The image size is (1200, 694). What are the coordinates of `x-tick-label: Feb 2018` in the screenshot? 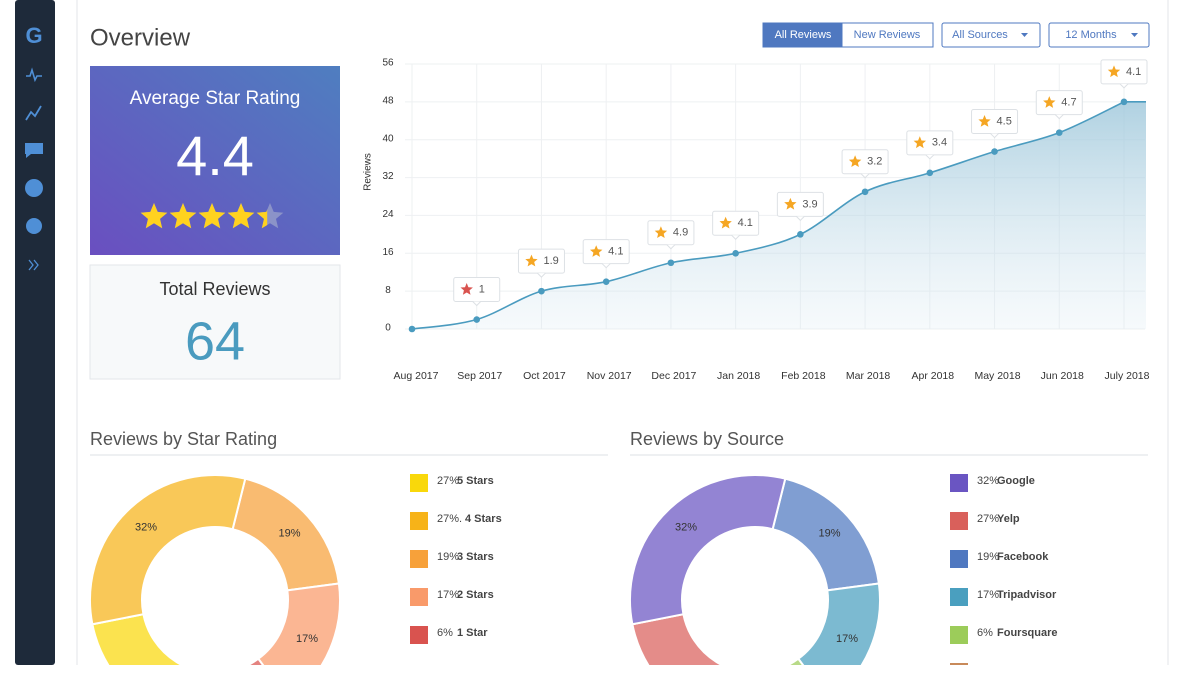 It's located at (803, 376).